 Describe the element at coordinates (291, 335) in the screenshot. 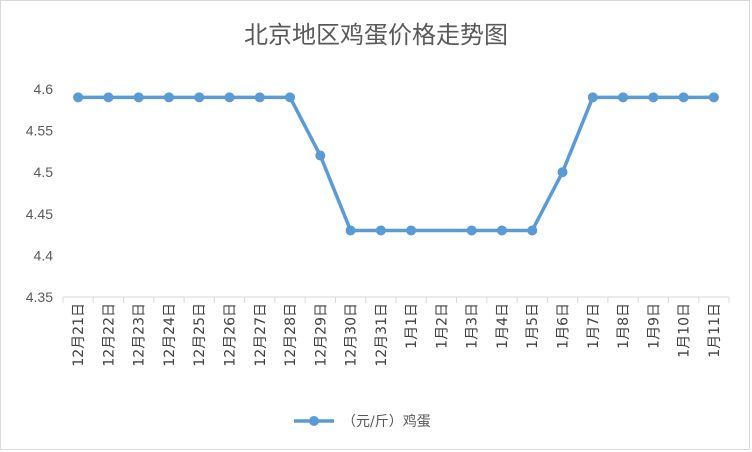

I see `x-tick-label: 12月28日` at that location.